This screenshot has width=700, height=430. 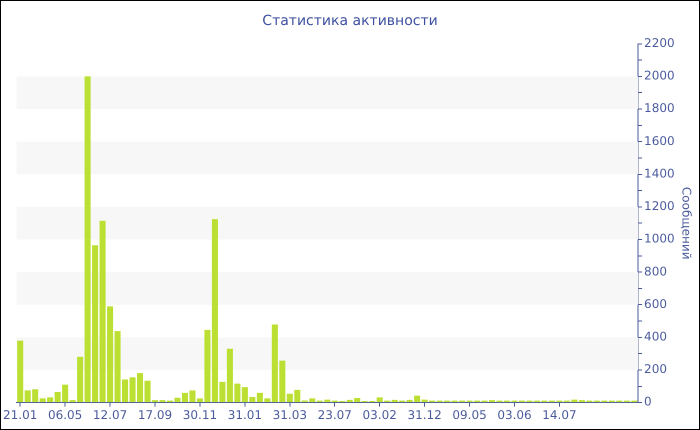 What do you see at coordinates (648, 401) in the screenshot?
I see `y-tick-label: 0` at bounding box center [648, 401].